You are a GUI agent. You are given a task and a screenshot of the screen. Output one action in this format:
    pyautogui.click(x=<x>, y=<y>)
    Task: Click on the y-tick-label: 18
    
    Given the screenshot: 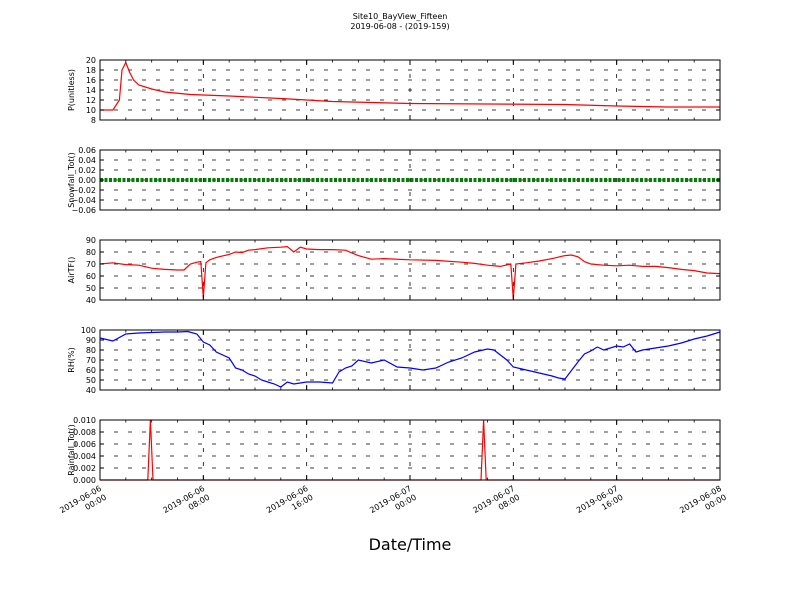 What is the action you would take?
    pyautogui.click(x=91, y=70)
    